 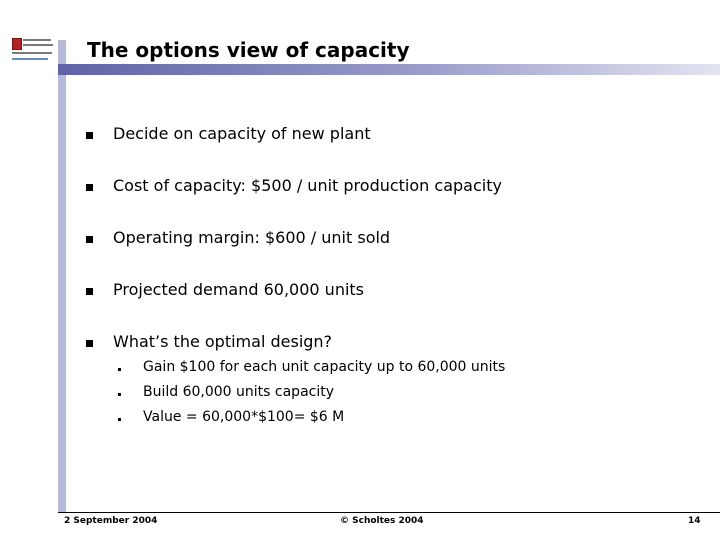 What do you see at coordinates (242, 133) in the screenshot?
I see `bullet-text: Decide on capacity of new plant` at bounding box center [242, 133].